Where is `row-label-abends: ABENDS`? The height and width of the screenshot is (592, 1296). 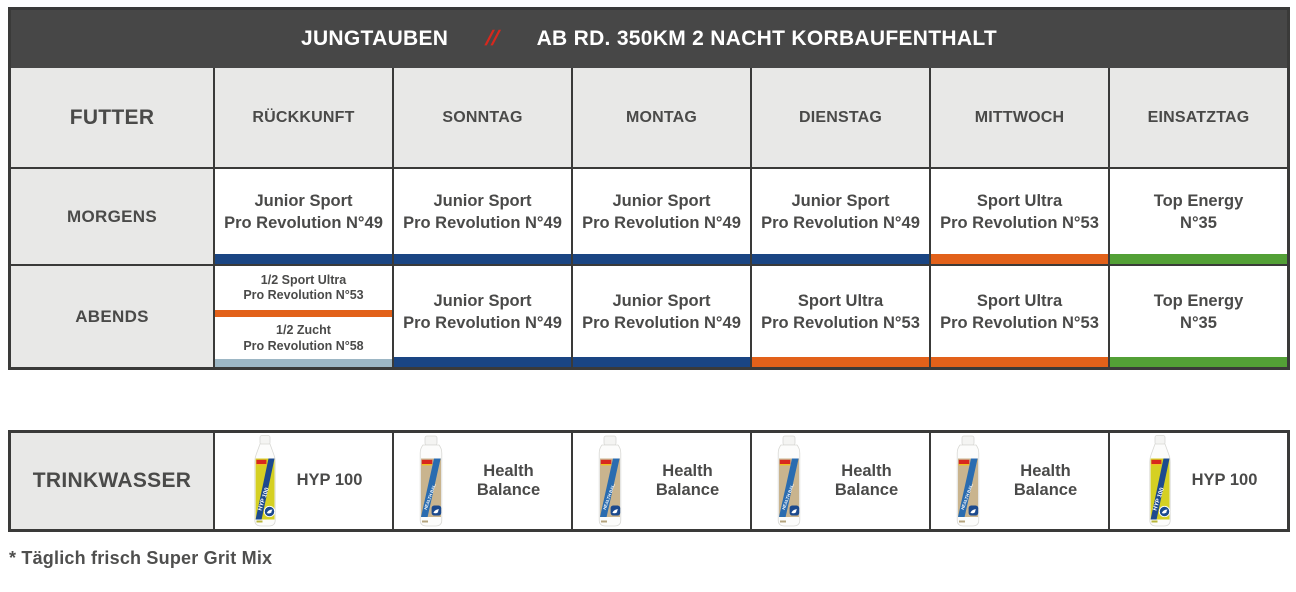 row-label-abends: ABENDS is located at coordinates (112, 316).